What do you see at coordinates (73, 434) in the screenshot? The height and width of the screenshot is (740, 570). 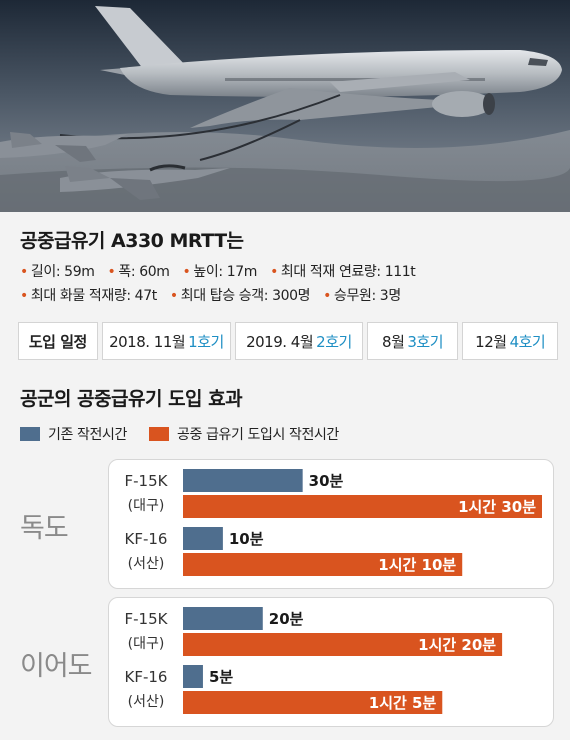 I see `legend-item-existing: 기존 작전시간` at bounding box center [73, 434].